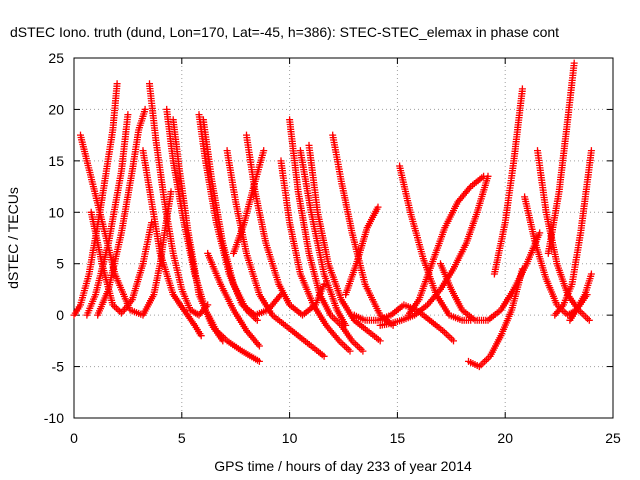 The height and width of the screenshot is (480, 640). Describe the element at coordinates (74, 438) in the screenshot. I see `x-tick-label: 0` at that location.